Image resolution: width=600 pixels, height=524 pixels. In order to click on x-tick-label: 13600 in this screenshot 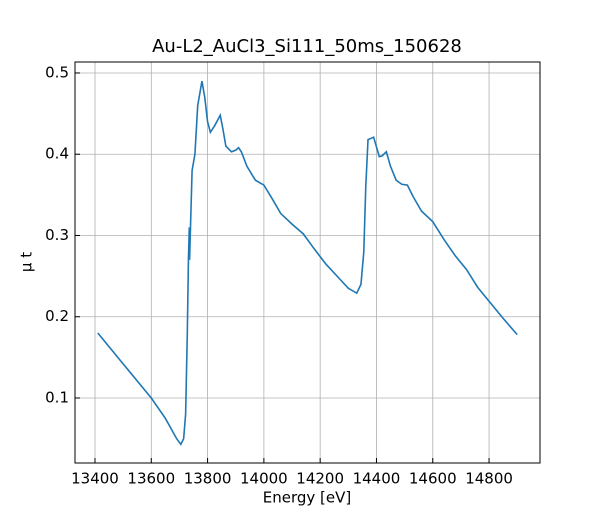, I will do `click(151, 479)`.